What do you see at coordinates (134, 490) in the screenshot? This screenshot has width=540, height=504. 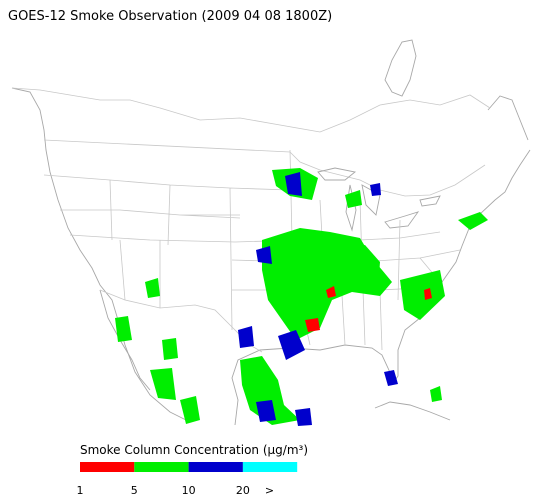 I see `legend-label: 5` at bounding box center [134, 490].